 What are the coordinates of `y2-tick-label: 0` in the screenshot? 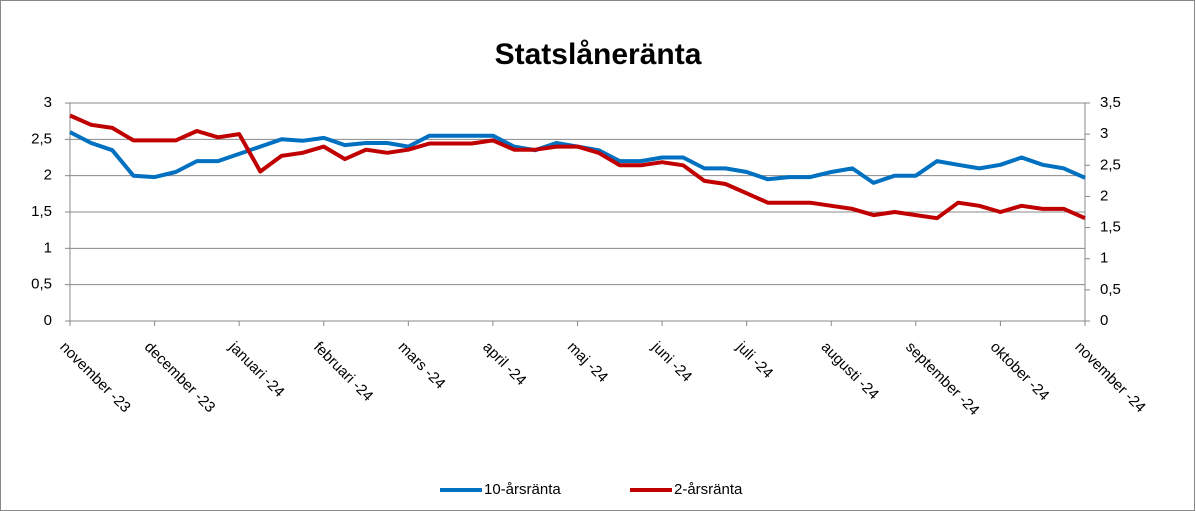 It's located at (1104, 320).